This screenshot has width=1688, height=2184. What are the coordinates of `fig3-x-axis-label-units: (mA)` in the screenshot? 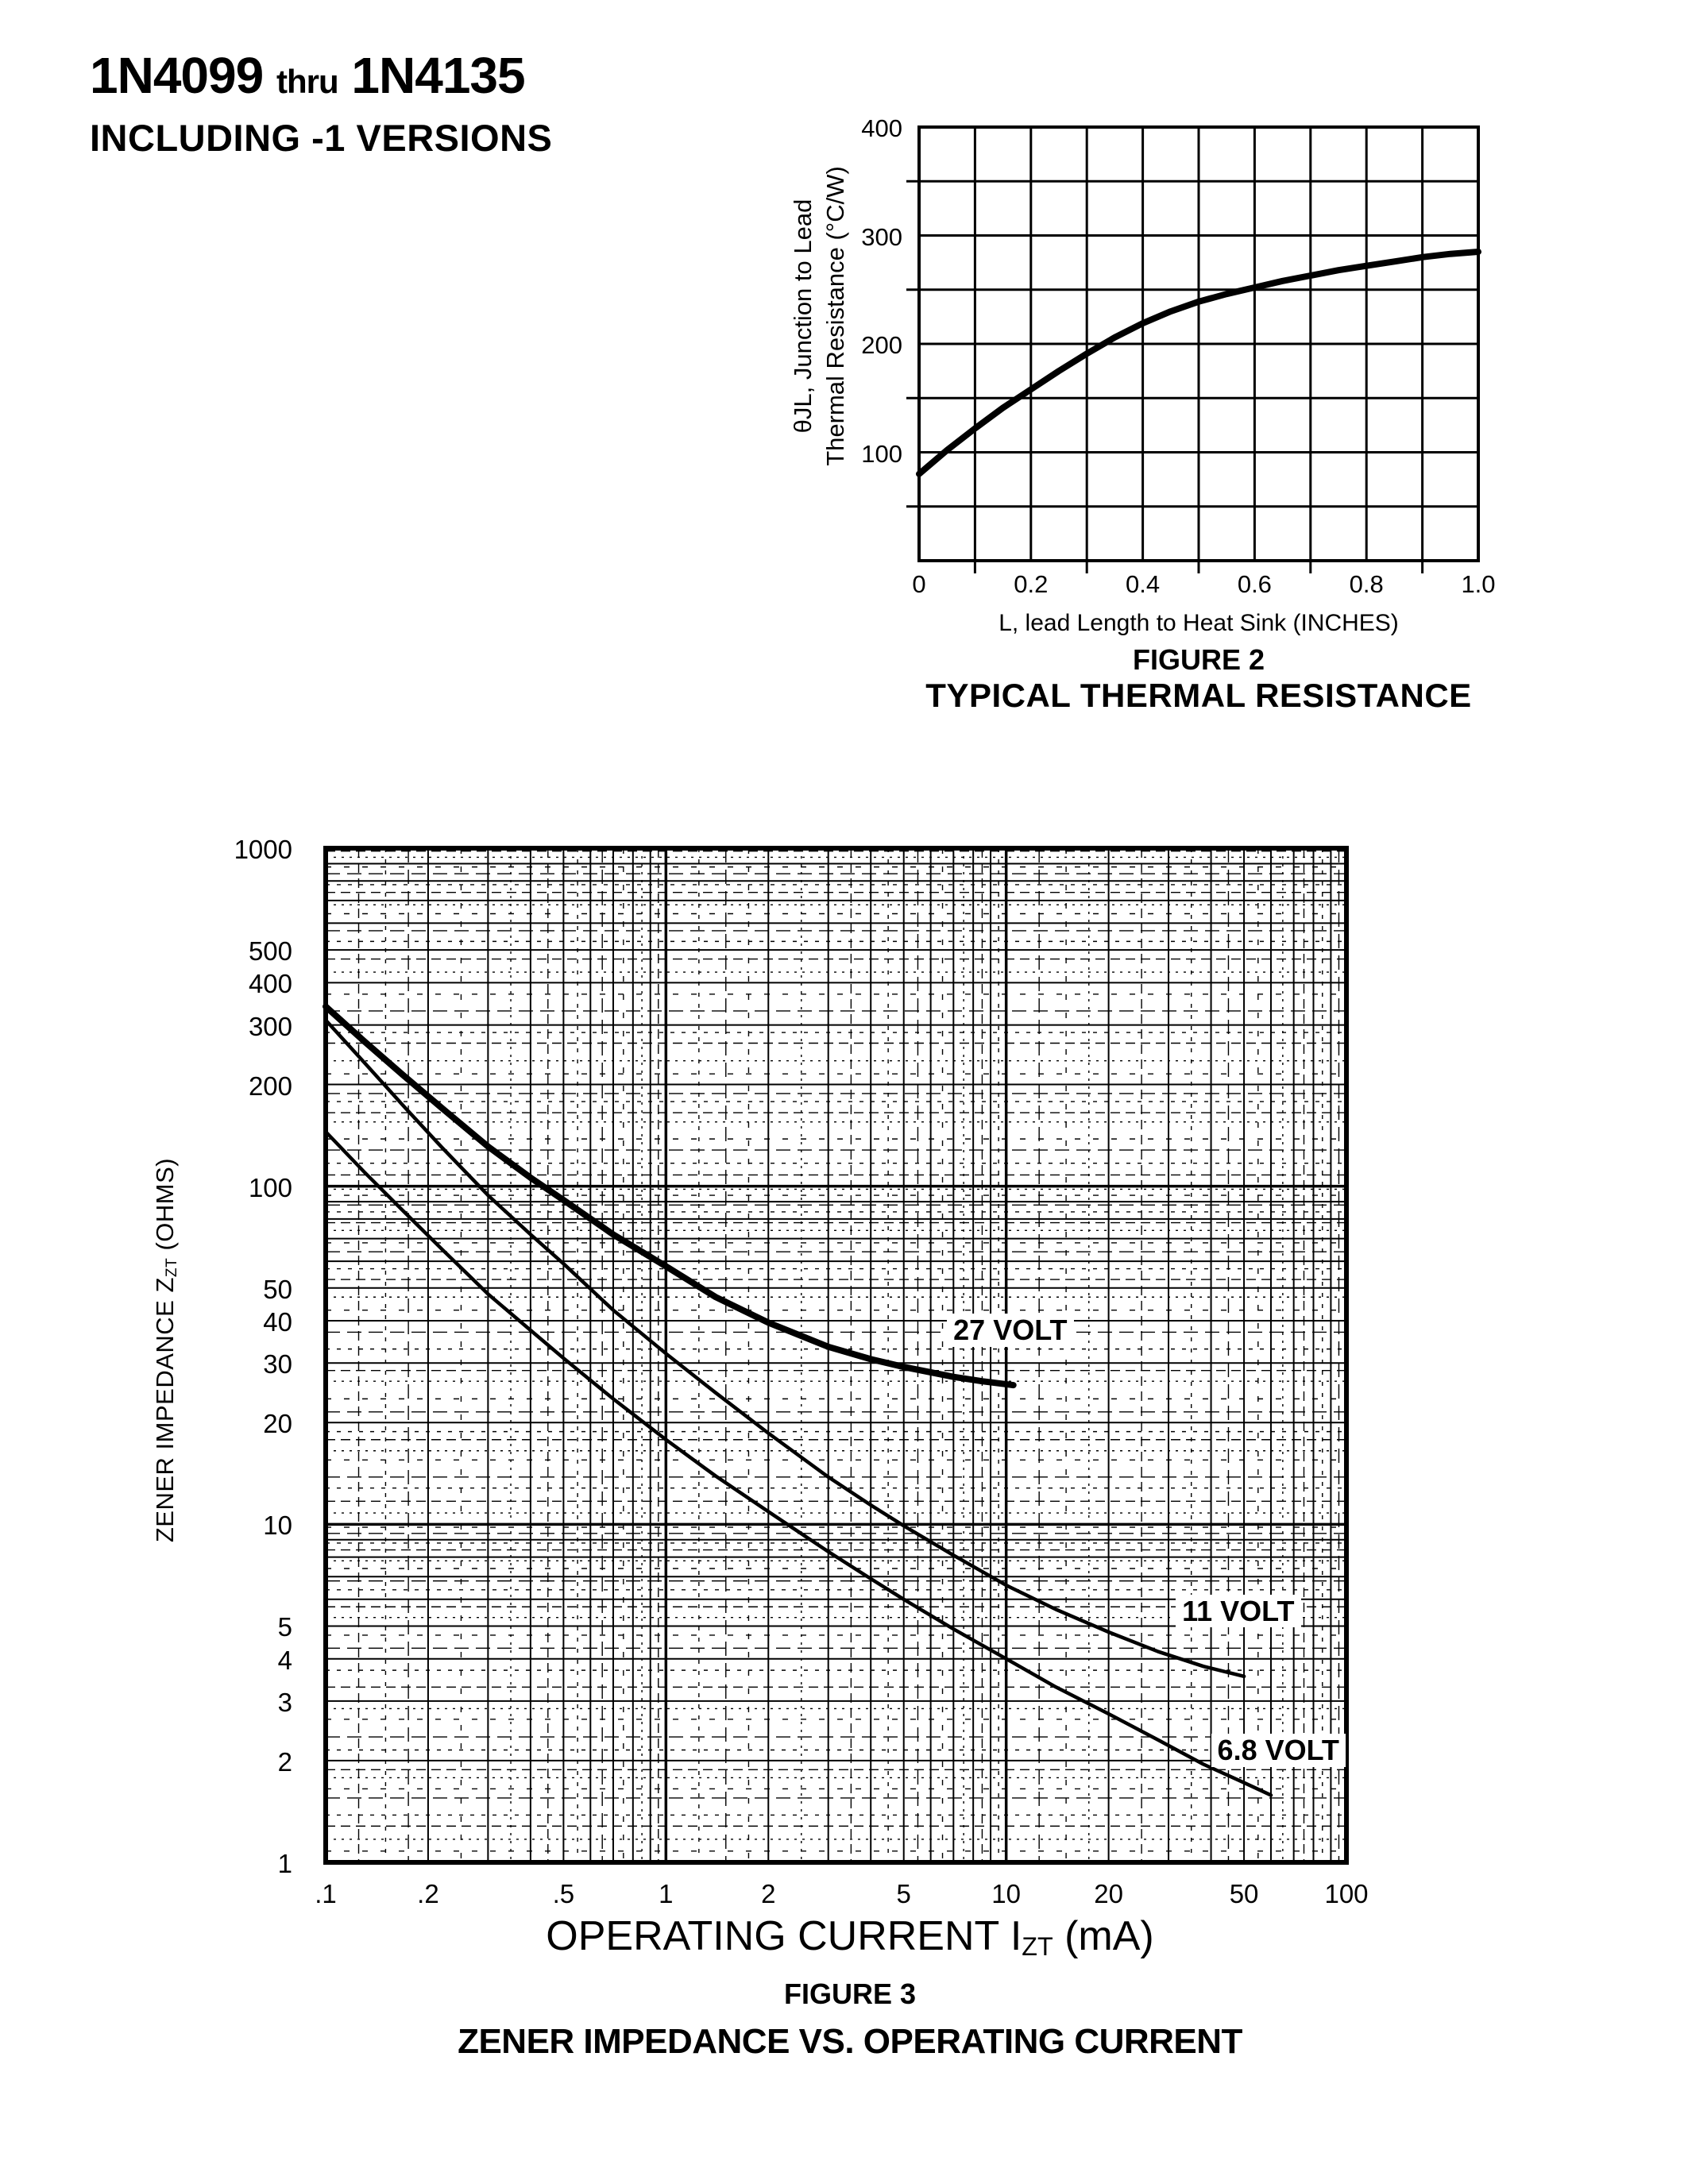 It's located at (1103, 1936).